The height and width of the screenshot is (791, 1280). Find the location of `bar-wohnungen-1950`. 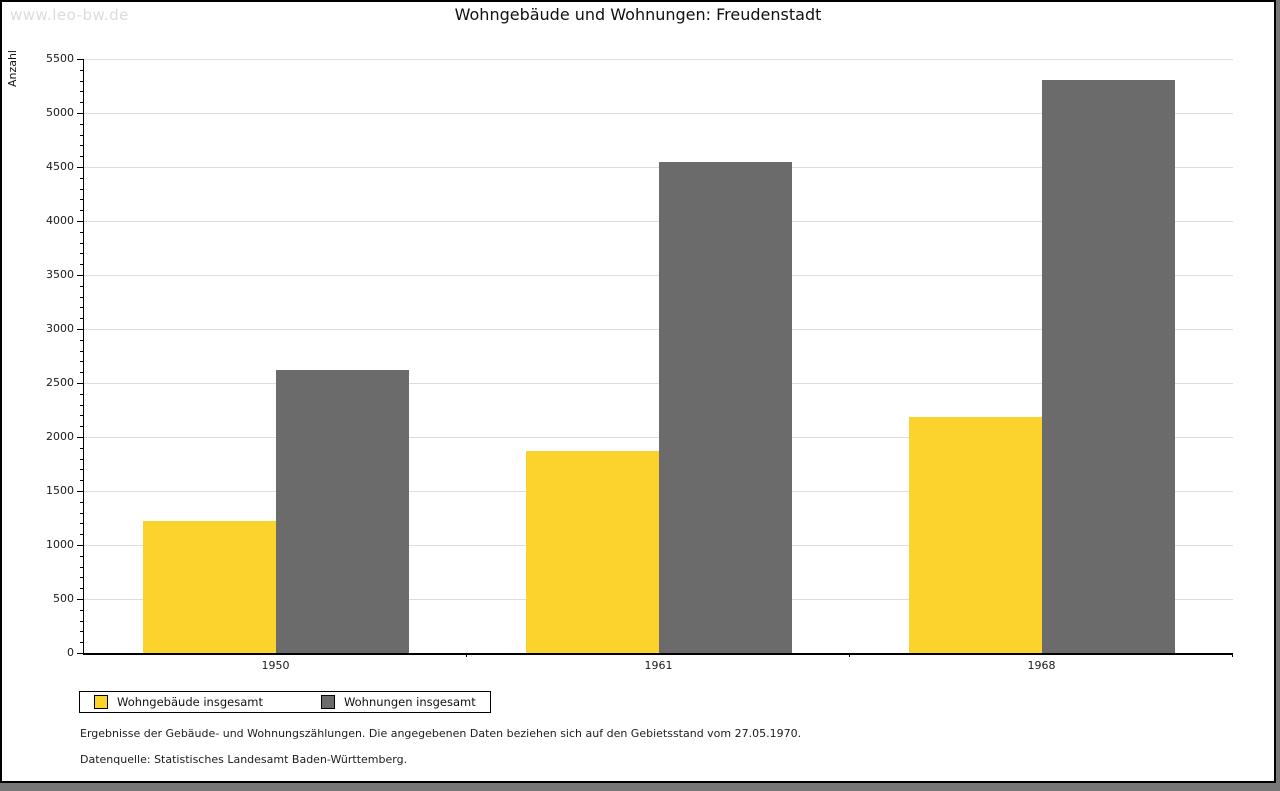

bar-wohnungen-1950 is located at coordinates (342, 511).